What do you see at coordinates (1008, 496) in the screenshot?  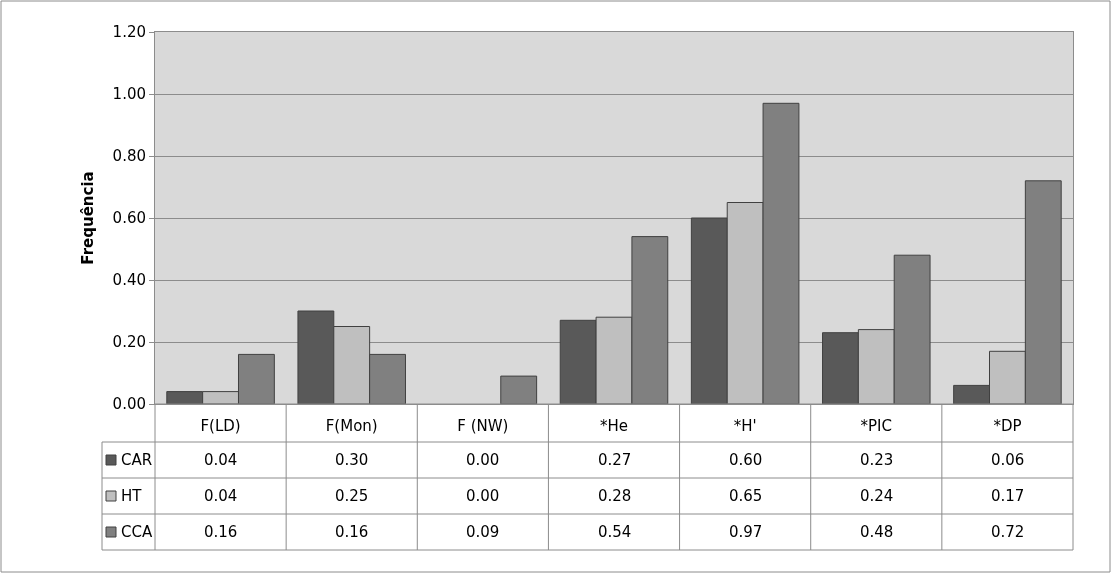 I see `data-label: 0.17` at bounding box center [1008, 496].